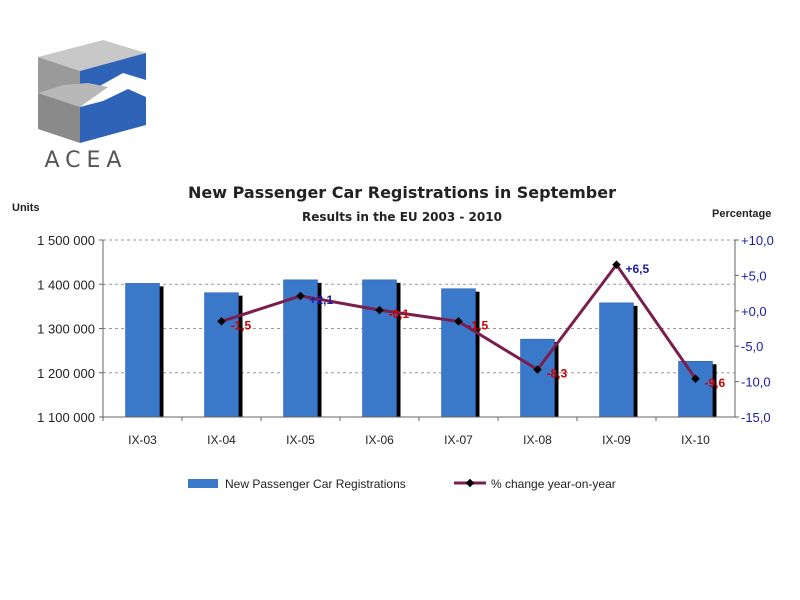 The image size is (800, 600). What do you see at coordinates (379, 440) in the screenshot?
I see `x-tick-label: IX-06` at bounding box center [379, 440].